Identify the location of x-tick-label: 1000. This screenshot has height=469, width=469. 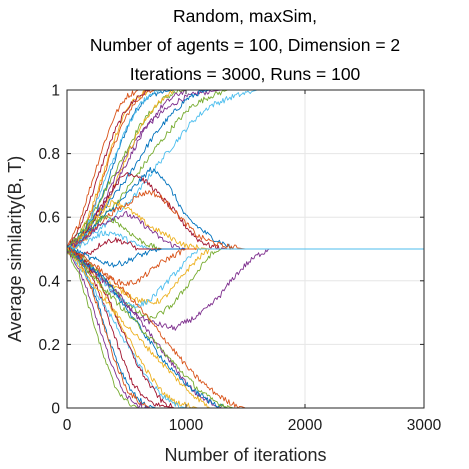
(186, 425).